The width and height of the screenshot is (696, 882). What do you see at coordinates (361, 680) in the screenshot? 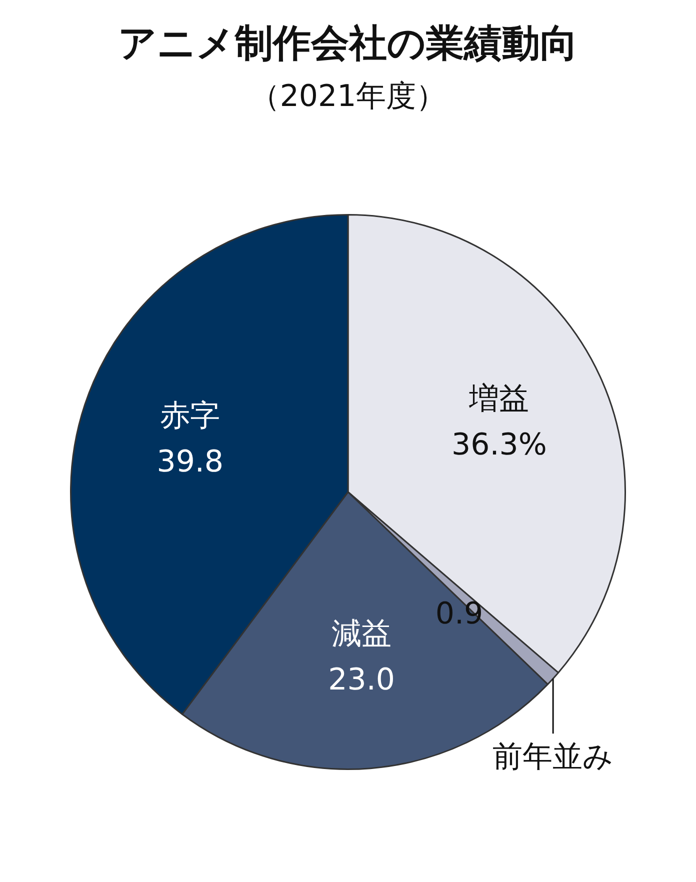
I see `data-label: 23.0` at bounding box center [361, 680].